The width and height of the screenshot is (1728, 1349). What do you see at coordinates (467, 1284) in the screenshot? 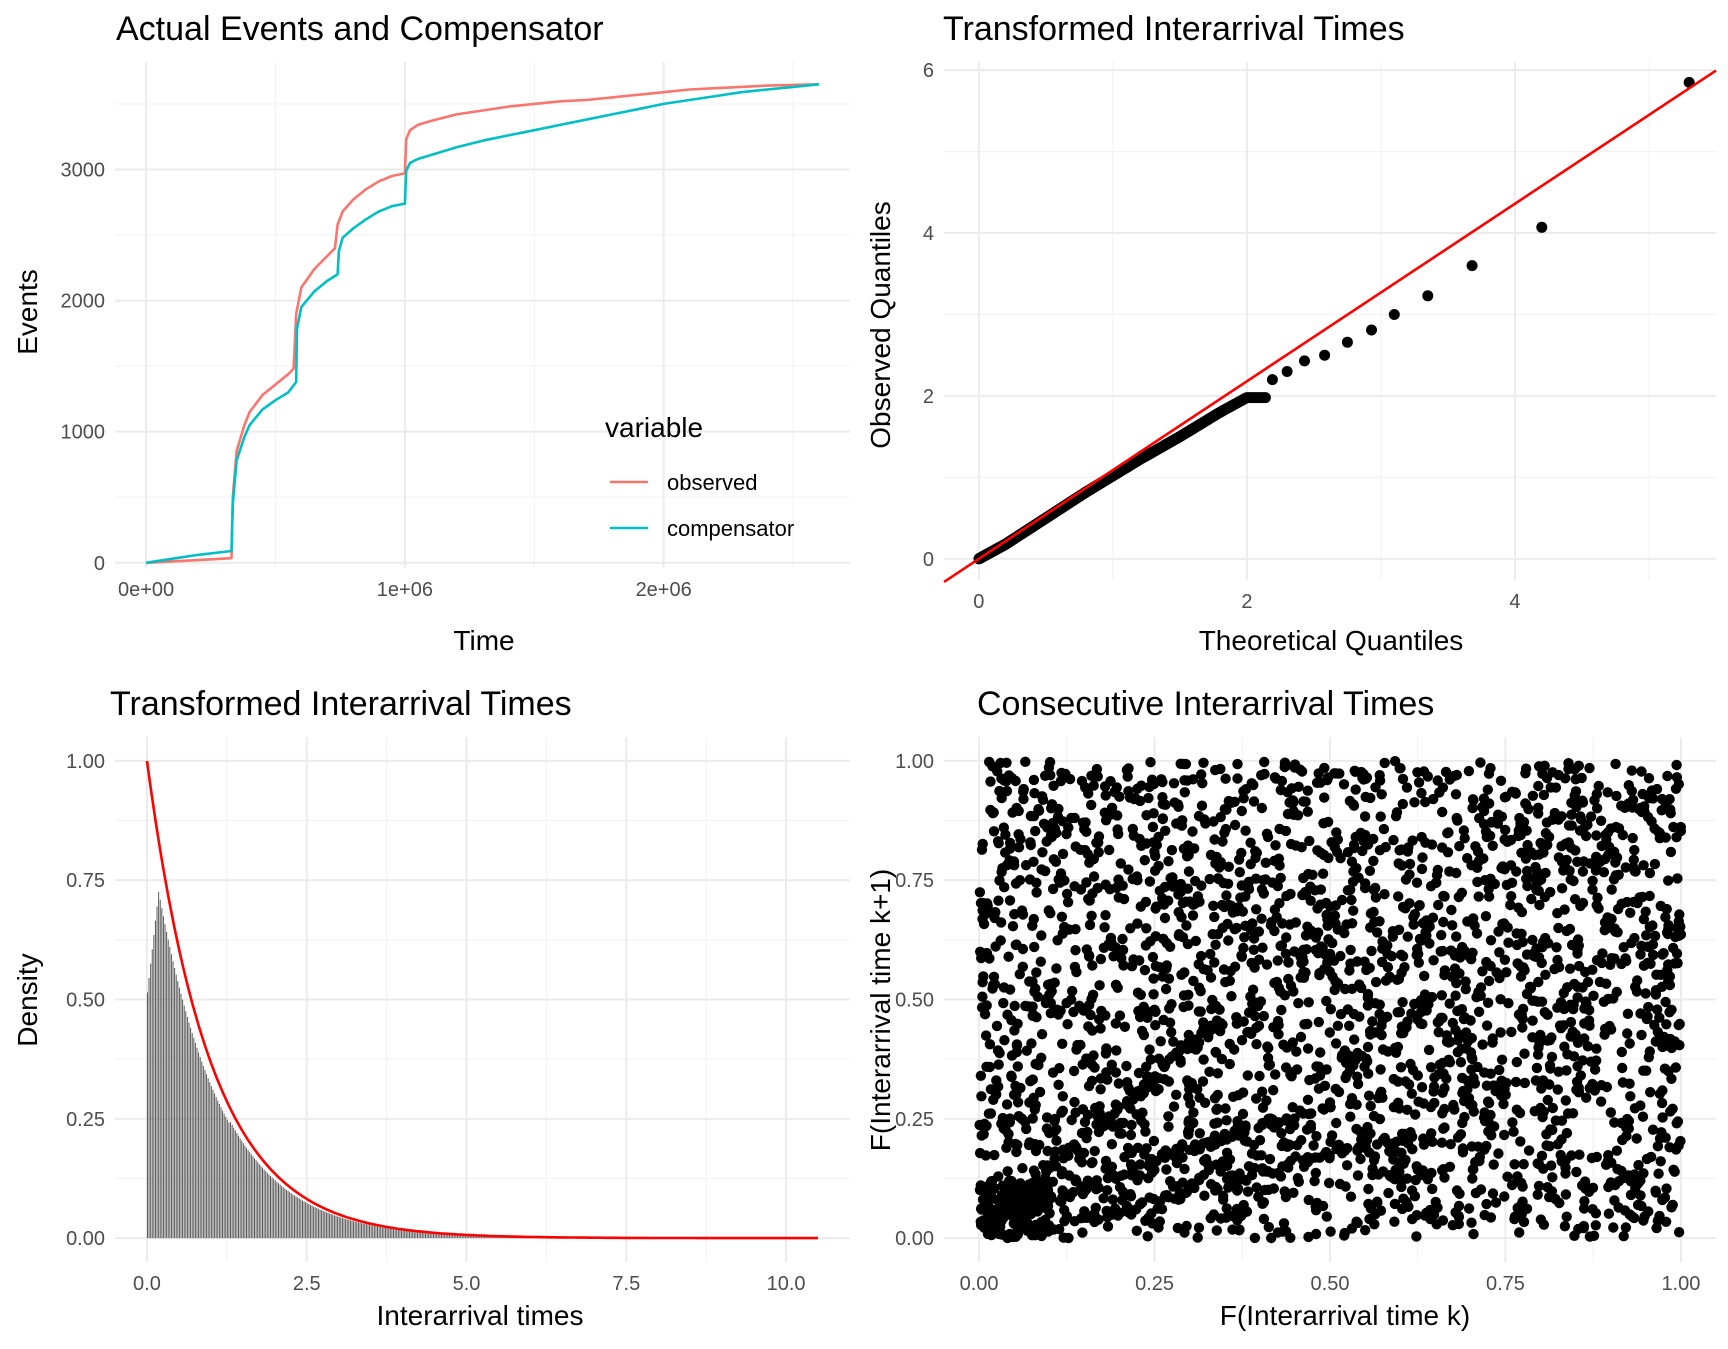
I see `density-x-tick-label: 5.0` at bounding box center [467, 1284].